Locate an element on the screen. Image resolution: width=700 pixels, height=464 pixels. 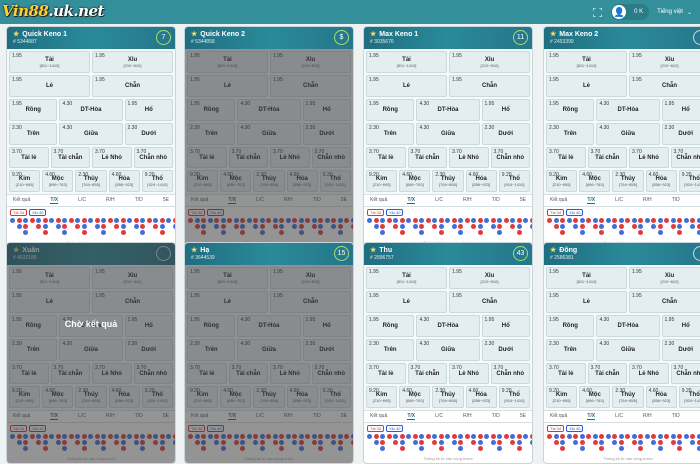
fullscreen-icon is located at coordinates (597, 12).